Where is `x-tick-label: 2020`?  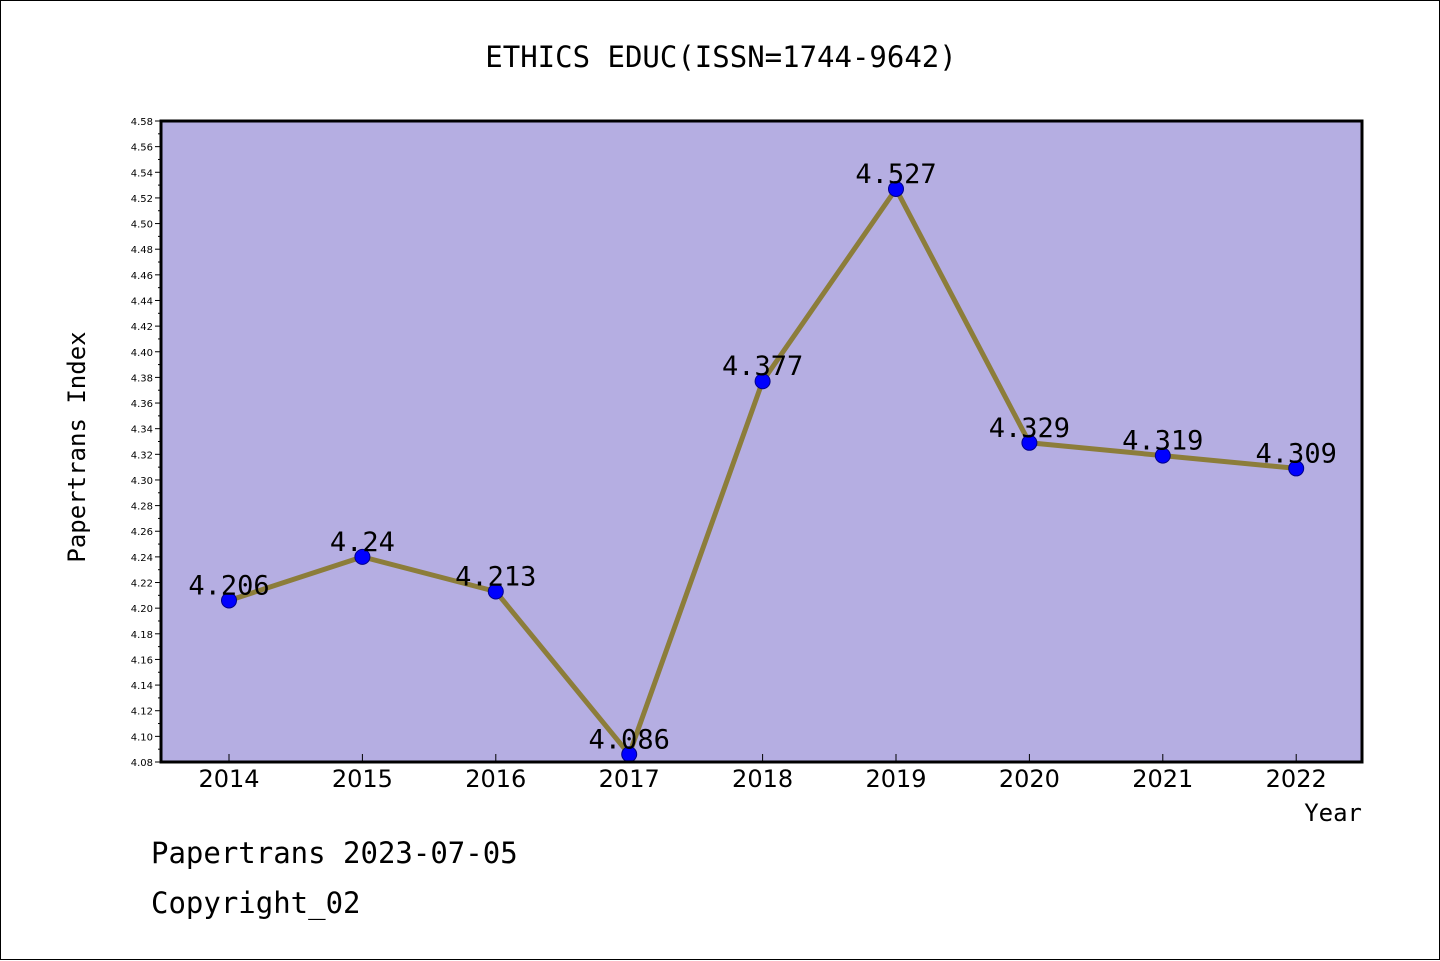
x-tick-label: 2020 is located at coordinates (1029, 779).